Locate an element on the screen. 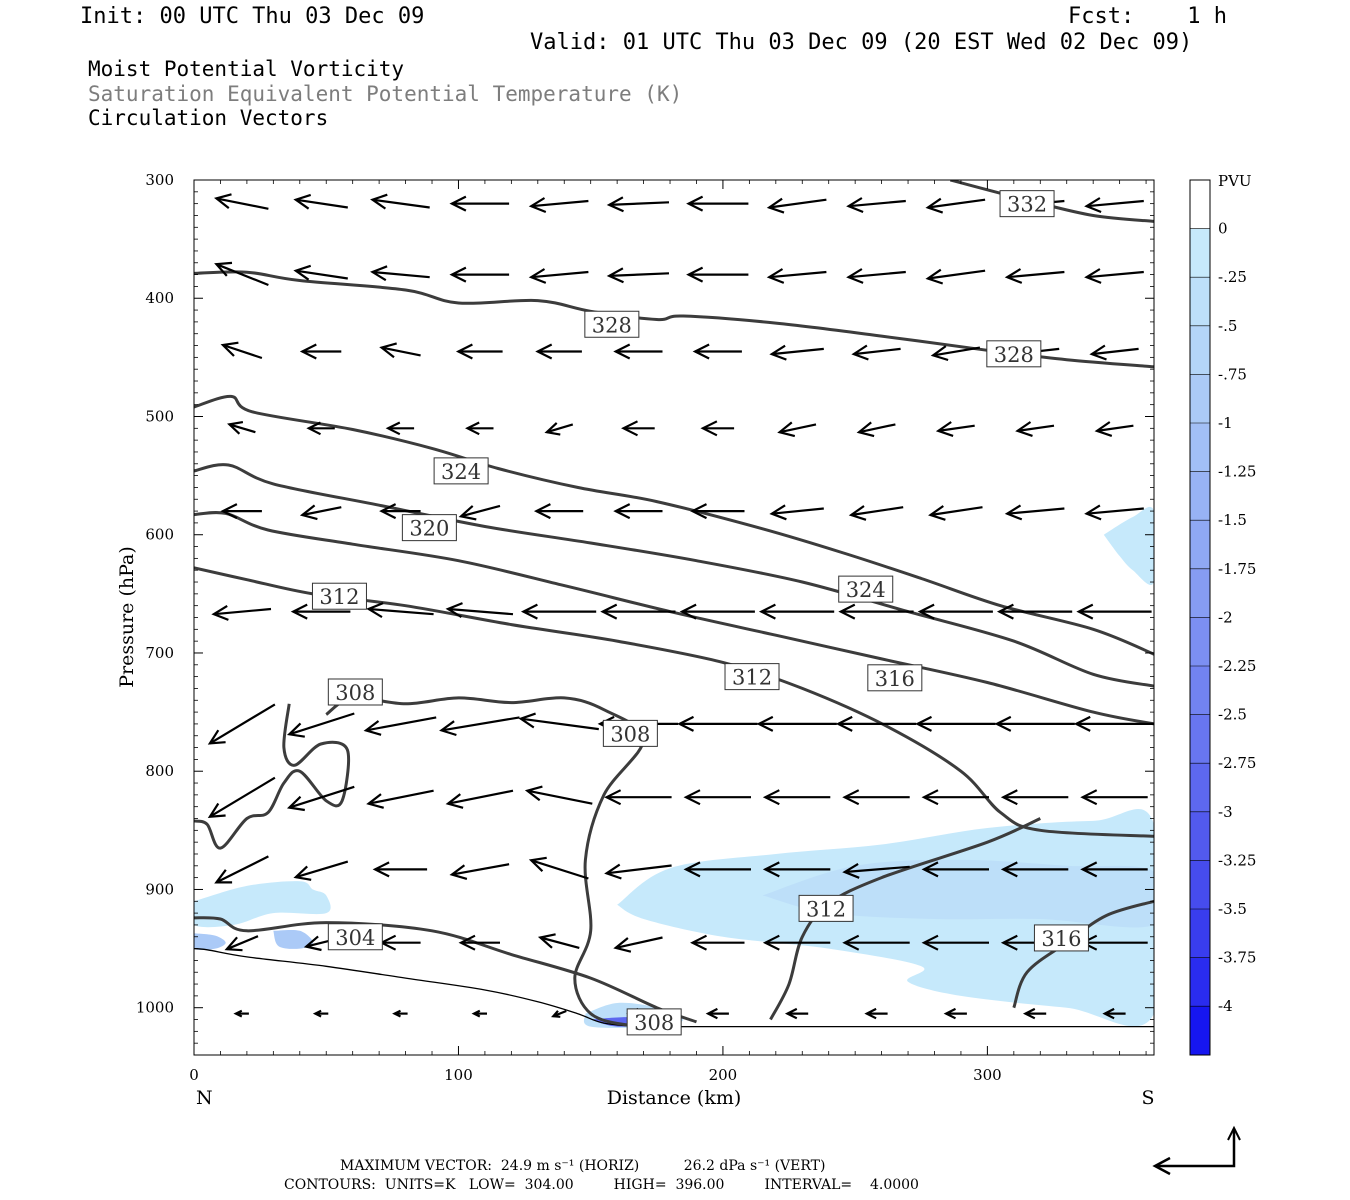 Image resolution: width=1350 pixels, height=1200 pixels. y-tick-label: 600 is located at coordinates (159, 535).